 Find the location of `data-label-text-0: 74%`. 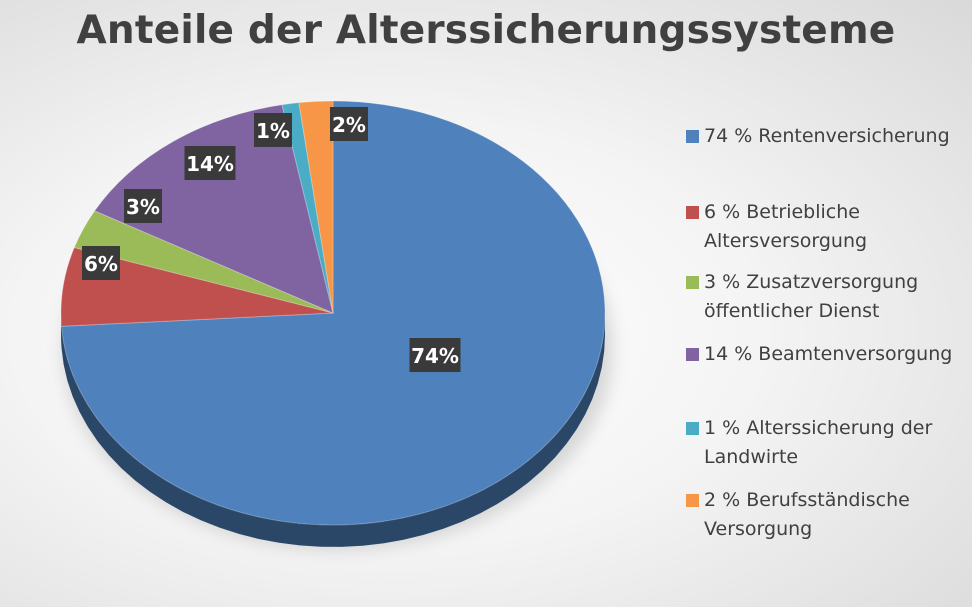

data-label-text-0: 74% is located at coordinates (435, 356).